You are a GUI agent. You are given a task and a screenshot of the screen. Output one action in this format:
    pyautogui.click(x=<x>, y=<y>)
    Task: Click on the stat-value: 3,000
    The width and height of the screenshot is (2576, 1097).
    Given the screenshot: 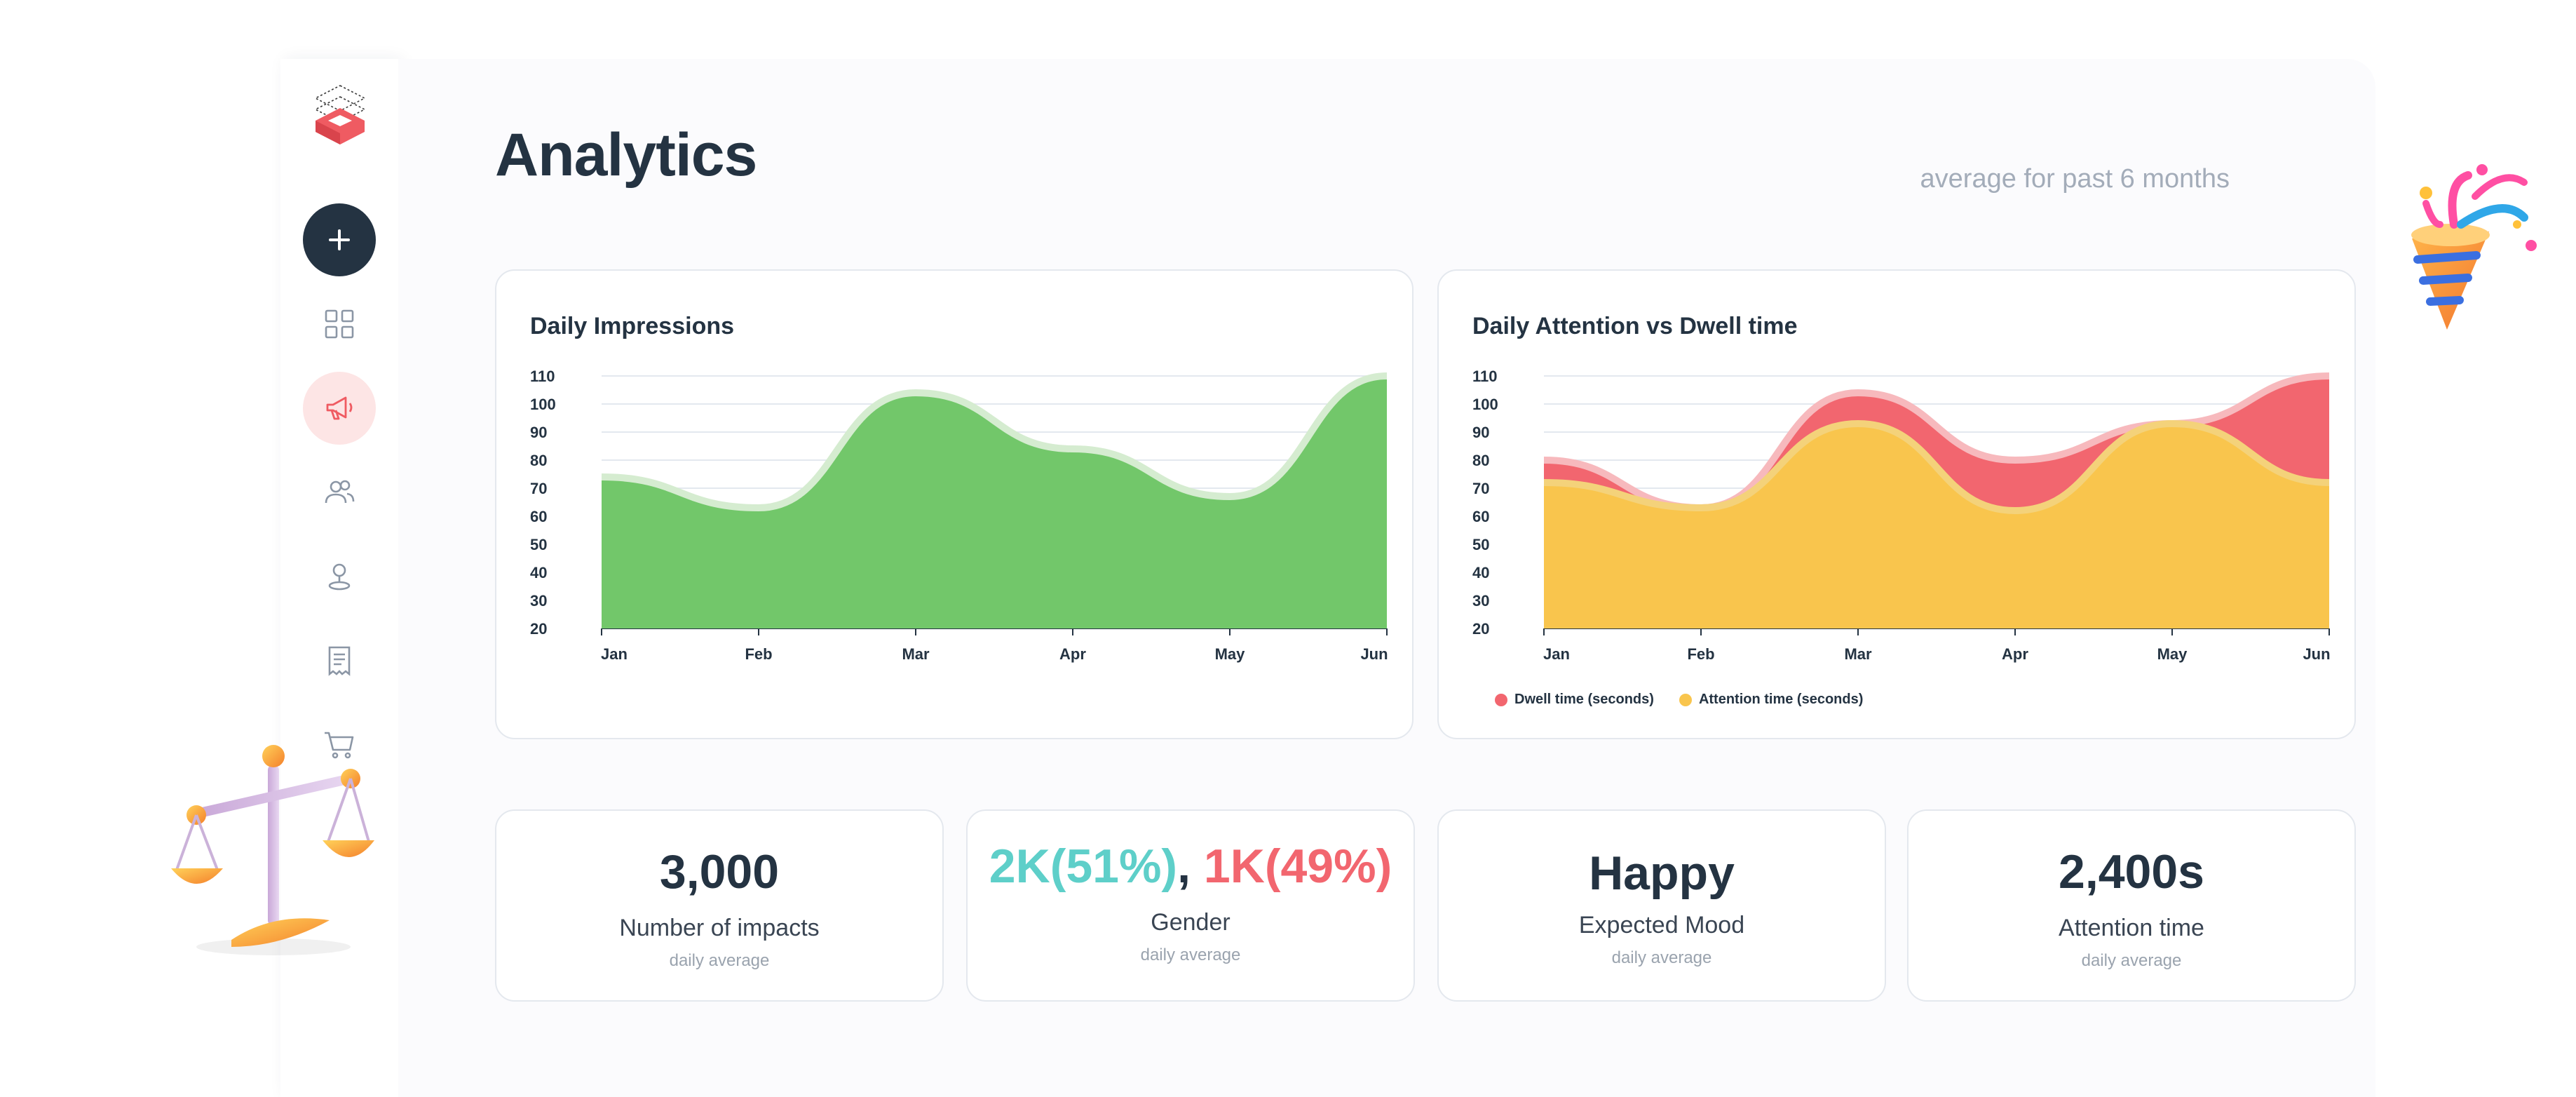 What is the action you would take?
    pyautogui.click(x=719, y=872)
    